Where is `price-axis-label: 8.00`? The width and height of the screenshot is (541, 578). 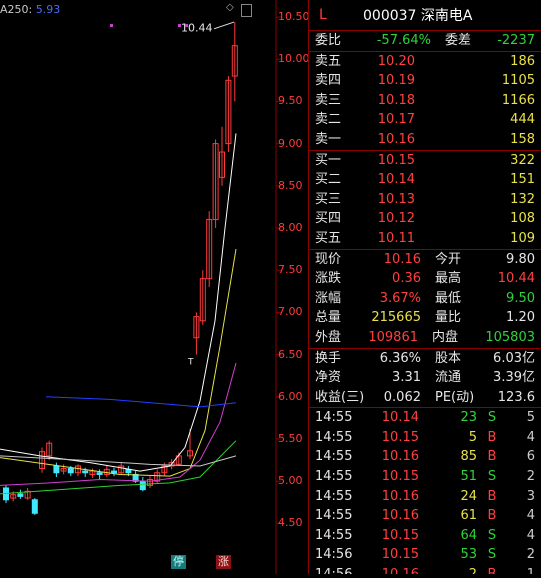
price-axis-label: 8.00 is located at coordinates (290, 227).